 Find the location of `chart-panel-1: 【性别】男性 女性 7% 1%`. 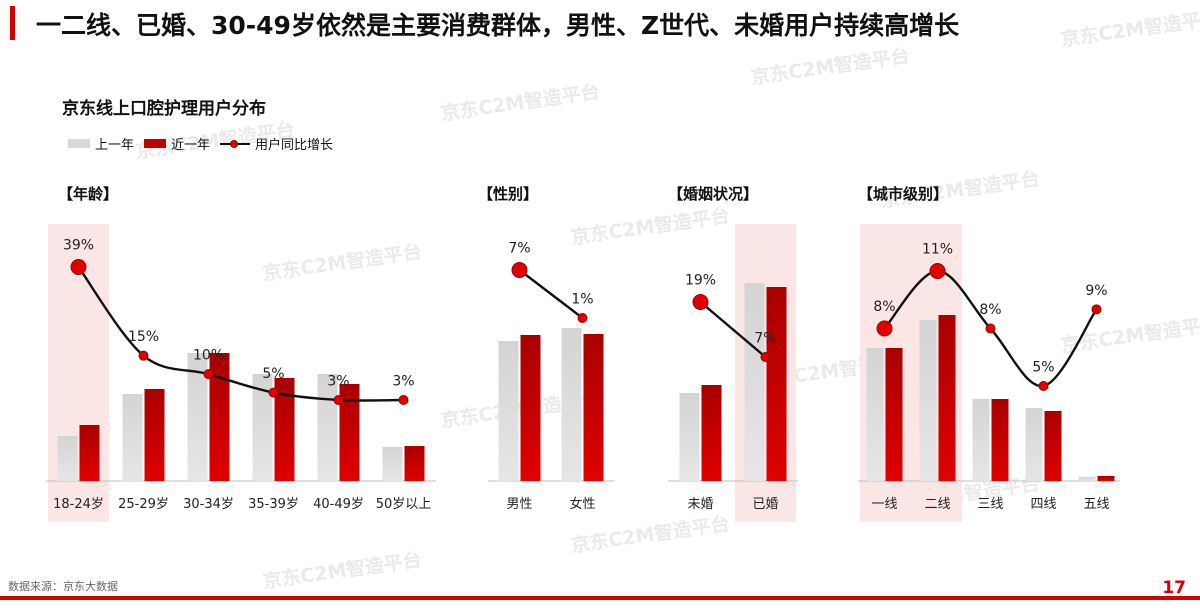

chart-panel-1: 【性别】男性 女性 7% 1% is located at coordinates (546, 348).